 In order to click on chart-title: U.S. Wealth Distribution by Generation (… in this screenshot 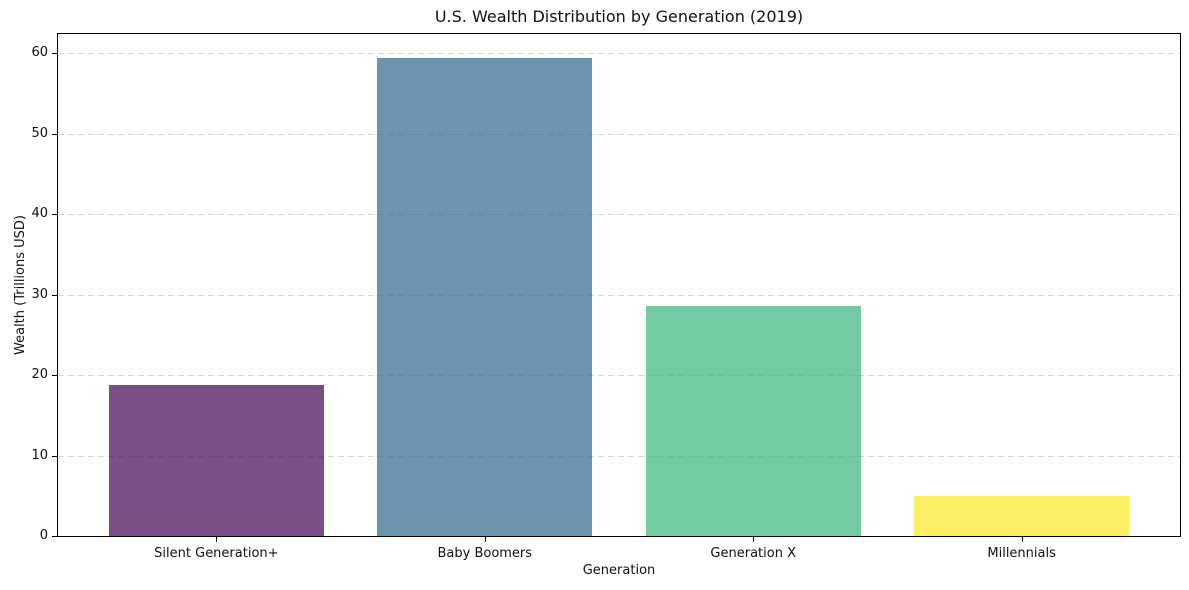, I will do `click(619, 16)`.